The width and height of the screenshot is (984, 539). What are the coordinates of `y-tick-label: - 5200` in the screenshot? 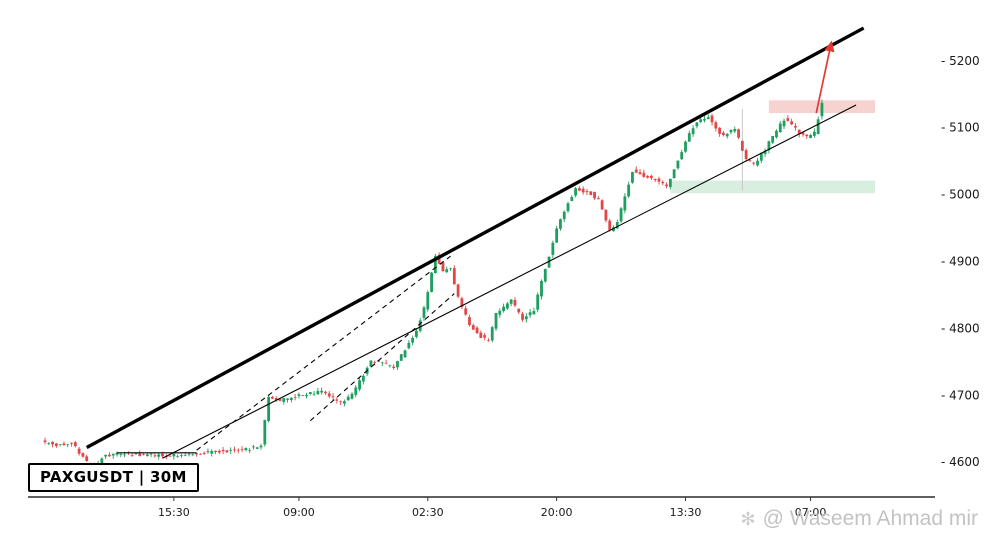 It's located at (960, 61).